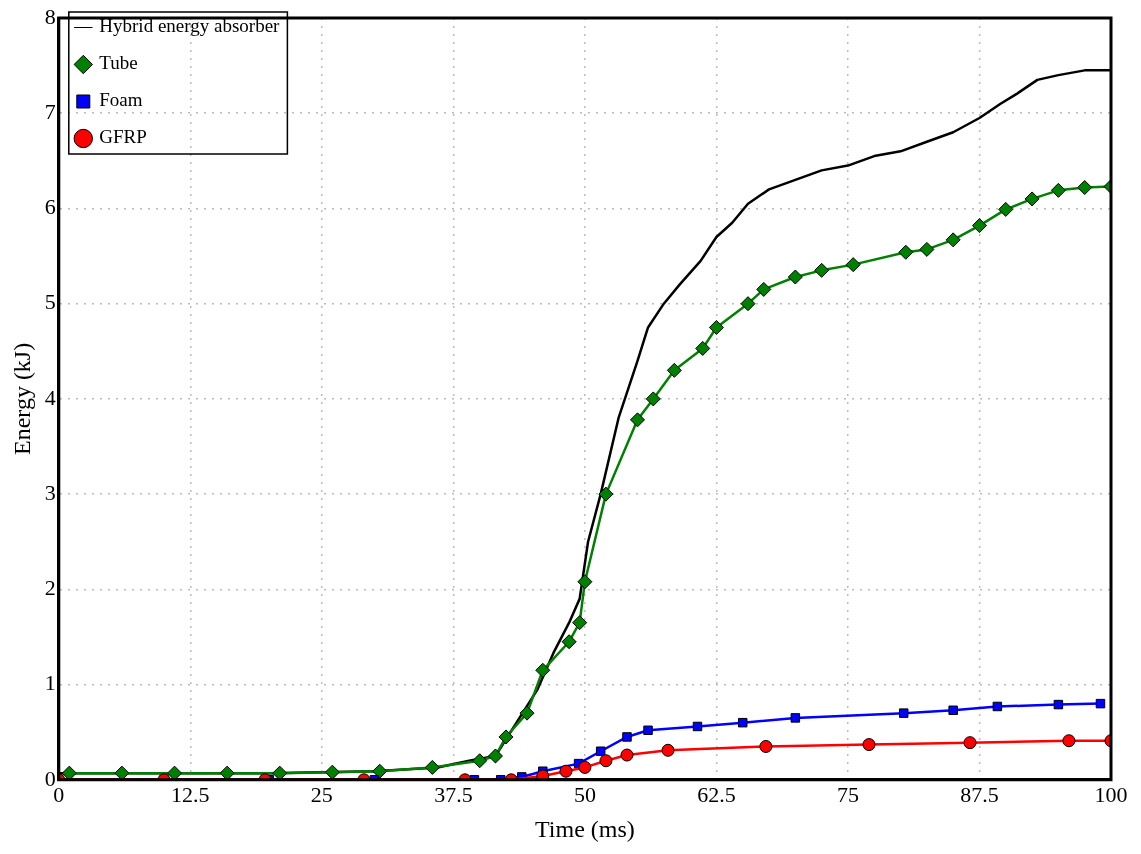 The image size is (1141, 854). Describe the element at coordinates (847, 794) in the screenshot. I see `x-tick-label: 75` at that location.